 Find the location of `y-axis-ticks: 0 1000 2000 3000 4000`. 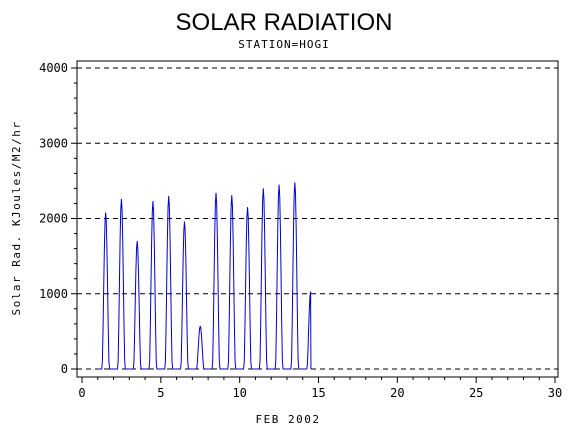

y-axis-ticks: 0 1000 2000 3000 4000 is located at coordinates (58, 218).